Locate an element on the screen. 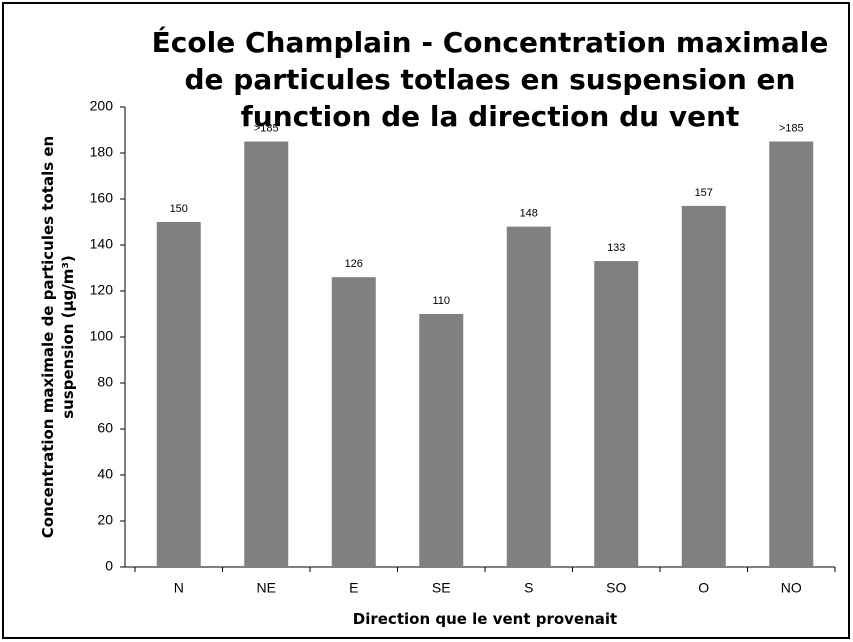 Image resolution: width=853 pixels, height=642 pixels. x-tick-label: NO is located at coordinates (791, 588).